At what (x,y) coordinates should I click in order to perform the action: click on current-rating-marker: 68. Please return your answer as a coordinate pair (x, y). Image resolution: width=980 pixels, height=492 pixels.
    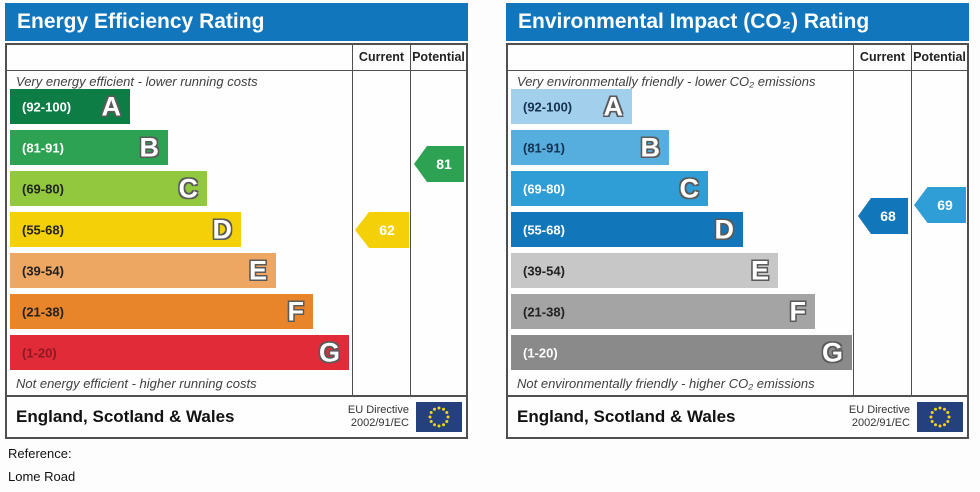
    Looking at the image, I should click on (883, 216).